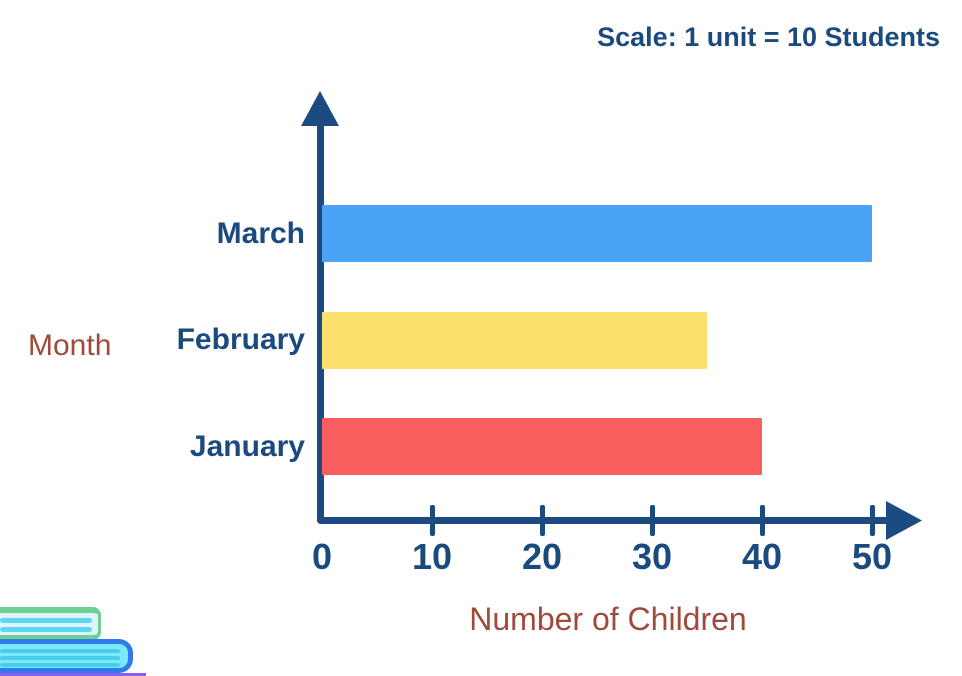  What do you see at coordinates (762, 556) in the screenshot?
I see `x-tick-label-40: 40` at bounding box center [762, 556].